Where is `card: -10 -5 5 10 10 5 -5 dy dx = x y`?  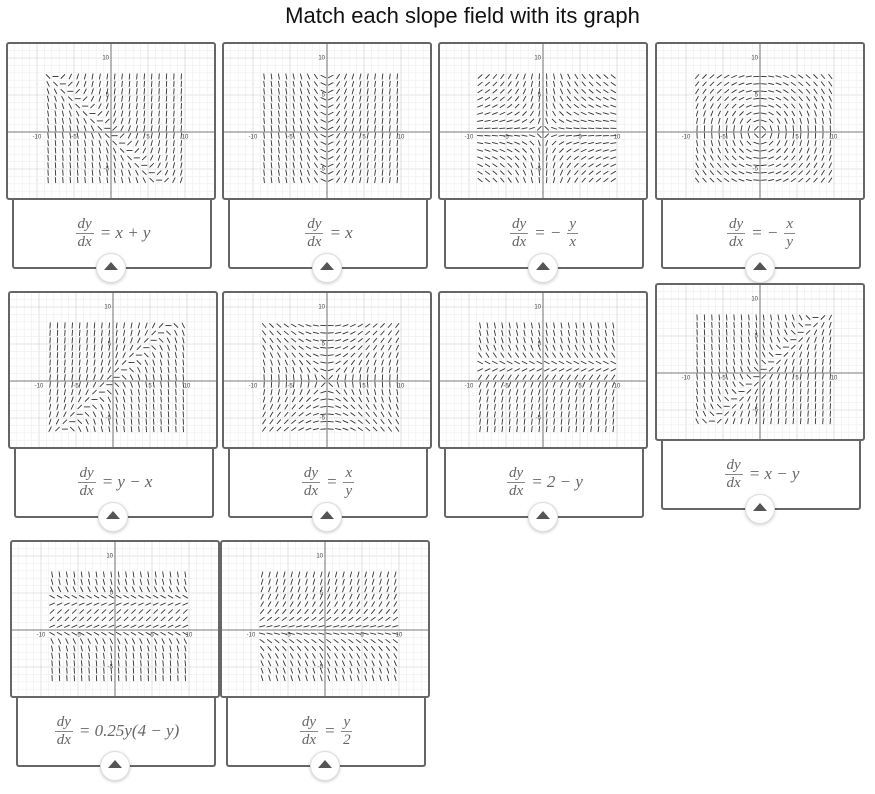
card: -10 -5 5 10 10 5 -5 dy dx = x y is located at coordinates (327, 404).